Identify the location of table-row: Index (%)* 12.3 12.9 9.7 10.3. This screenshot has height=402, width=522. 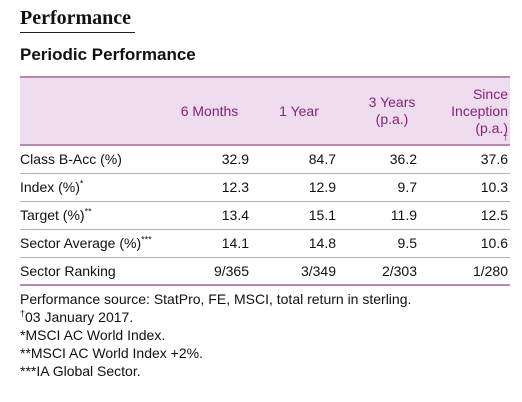
(265, 187).